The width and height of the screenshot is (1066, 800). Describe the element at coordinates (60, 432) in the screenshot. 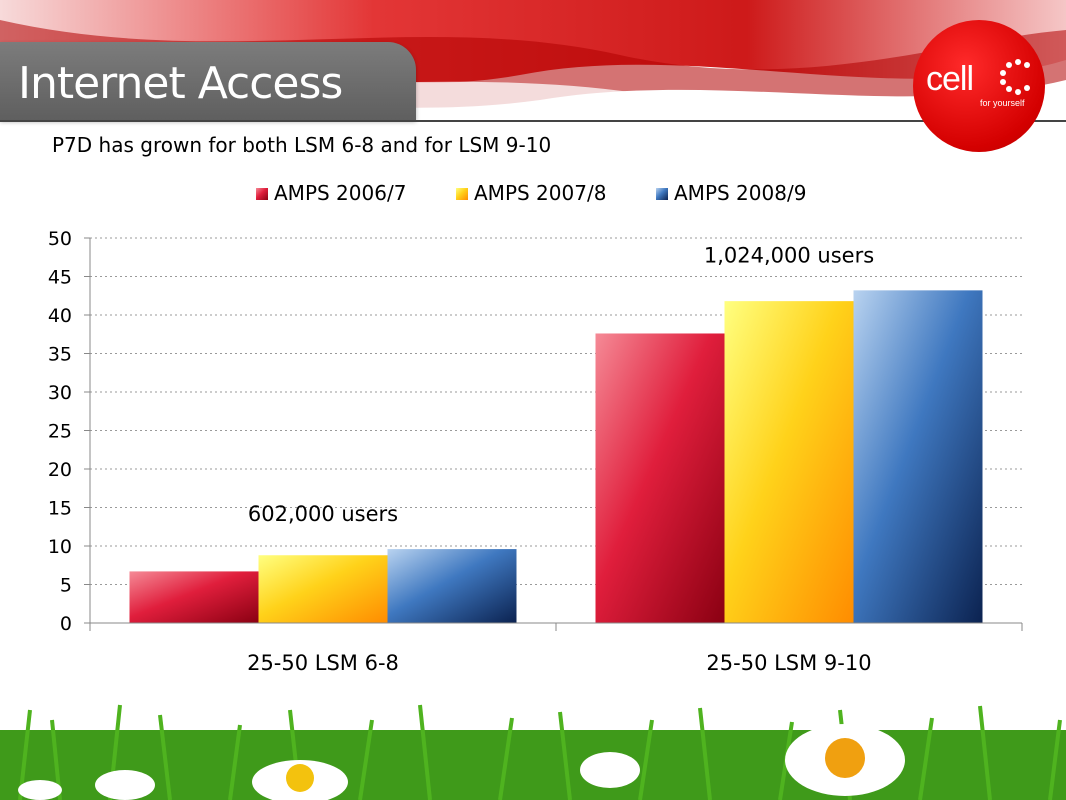

I see `y-tick-label: 25` at that location.